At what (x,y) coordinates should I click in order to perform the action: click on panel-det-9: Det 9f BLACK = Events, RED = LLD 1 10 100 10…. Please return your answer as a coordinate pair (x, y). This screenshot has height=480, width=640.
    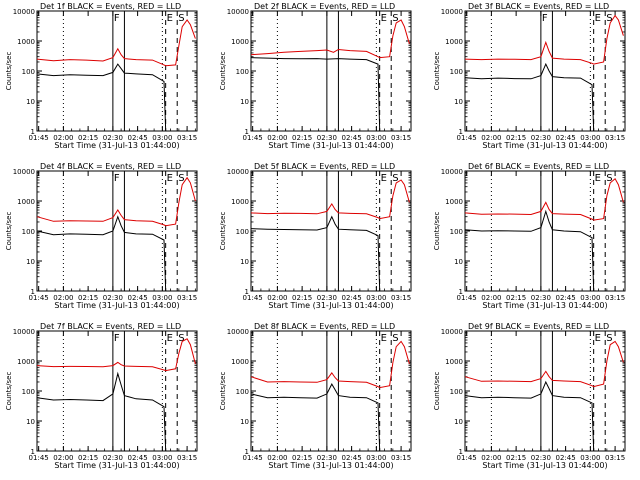
    Looking at the image, I should click on (529, 396).